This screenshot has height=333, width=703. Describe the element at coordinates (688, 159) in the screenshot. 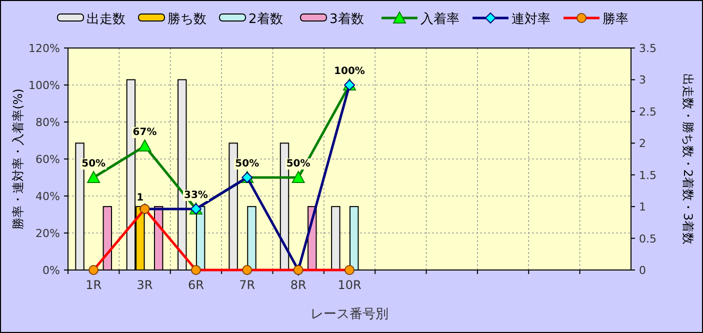

I see `y2-axis-title: 出走数・勝ち数・2着数・3着数` at that location.